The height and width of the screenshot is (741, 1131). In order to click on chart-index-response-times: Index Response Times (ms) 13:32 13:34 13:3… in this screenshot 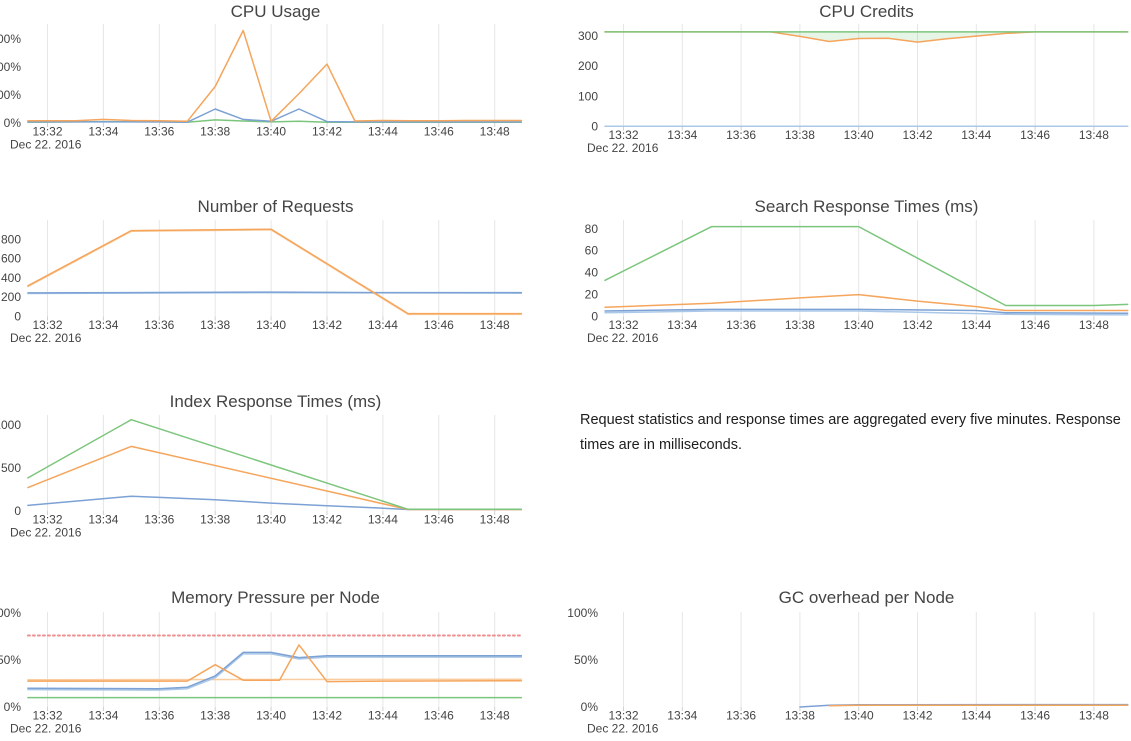, I will do `click(282, 462)`.